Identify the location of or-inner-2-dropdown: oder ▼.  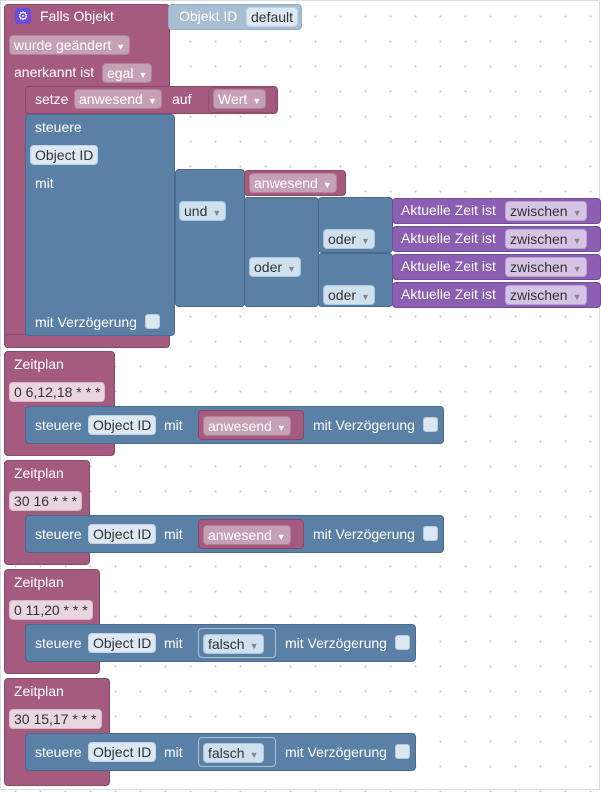
(349, 295).